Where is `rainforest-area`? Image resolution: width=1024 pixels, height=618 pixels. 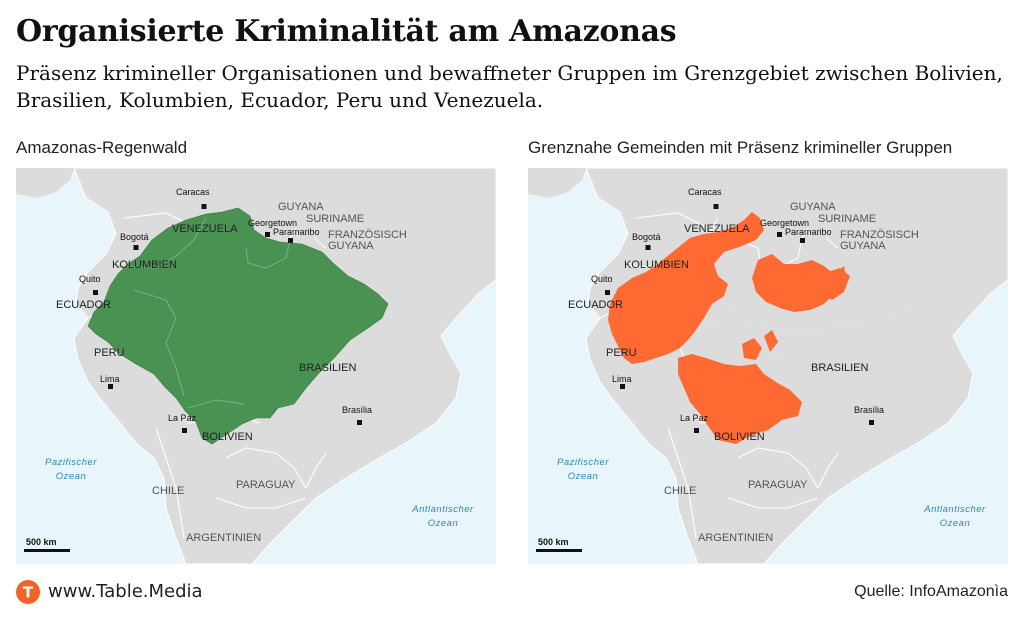
rainforest-area is located at coordinates (238, 326).